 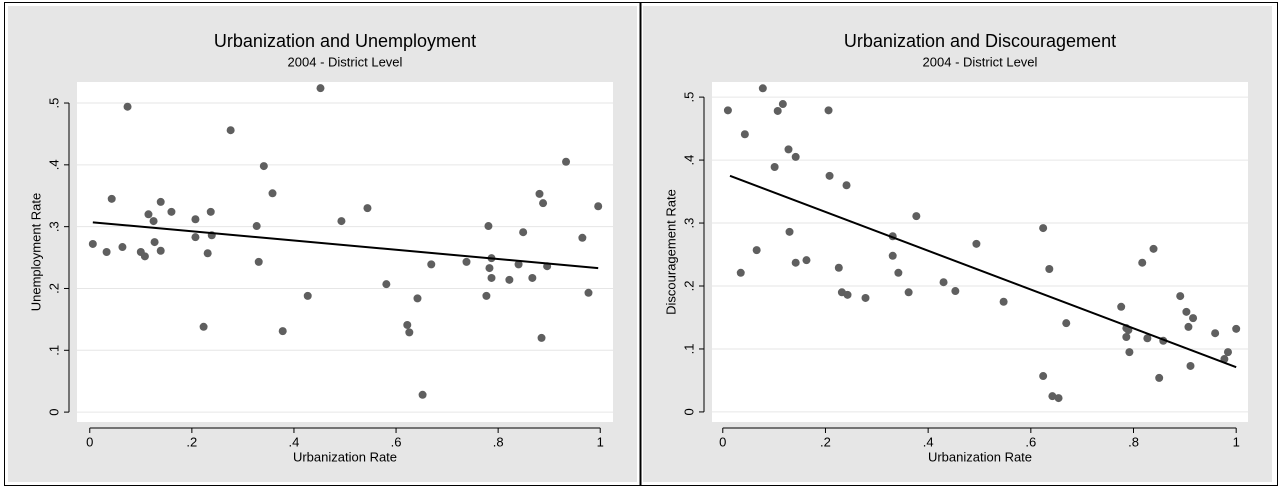 What do you see at coordinates (396, 441) in the screenshot?
I see `x-tick-label: .6` at bounding box center [396, 441].